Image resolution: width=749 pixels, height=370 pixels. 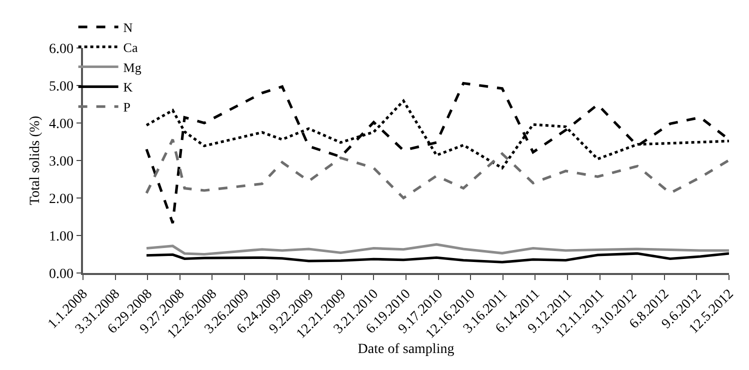 I want to click on y-tick-label: 4.00, so click(x=61, y=124).